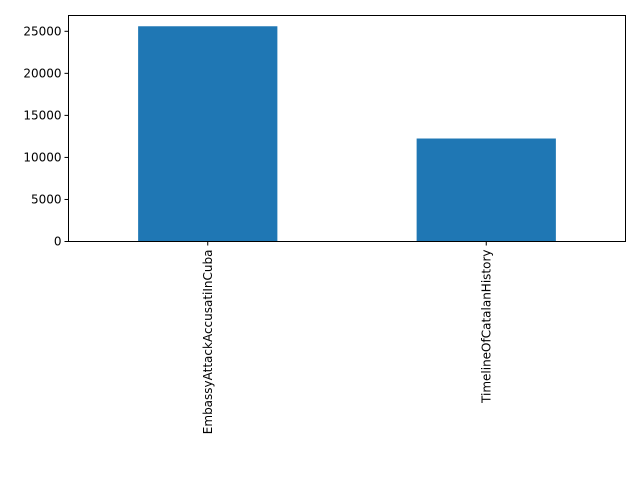  What do you see at coordinates (46, 136) in the screenshot?
I see `y-axis: 0 5000 10000 15000 20000 25000` at bounding box center [46, 136].